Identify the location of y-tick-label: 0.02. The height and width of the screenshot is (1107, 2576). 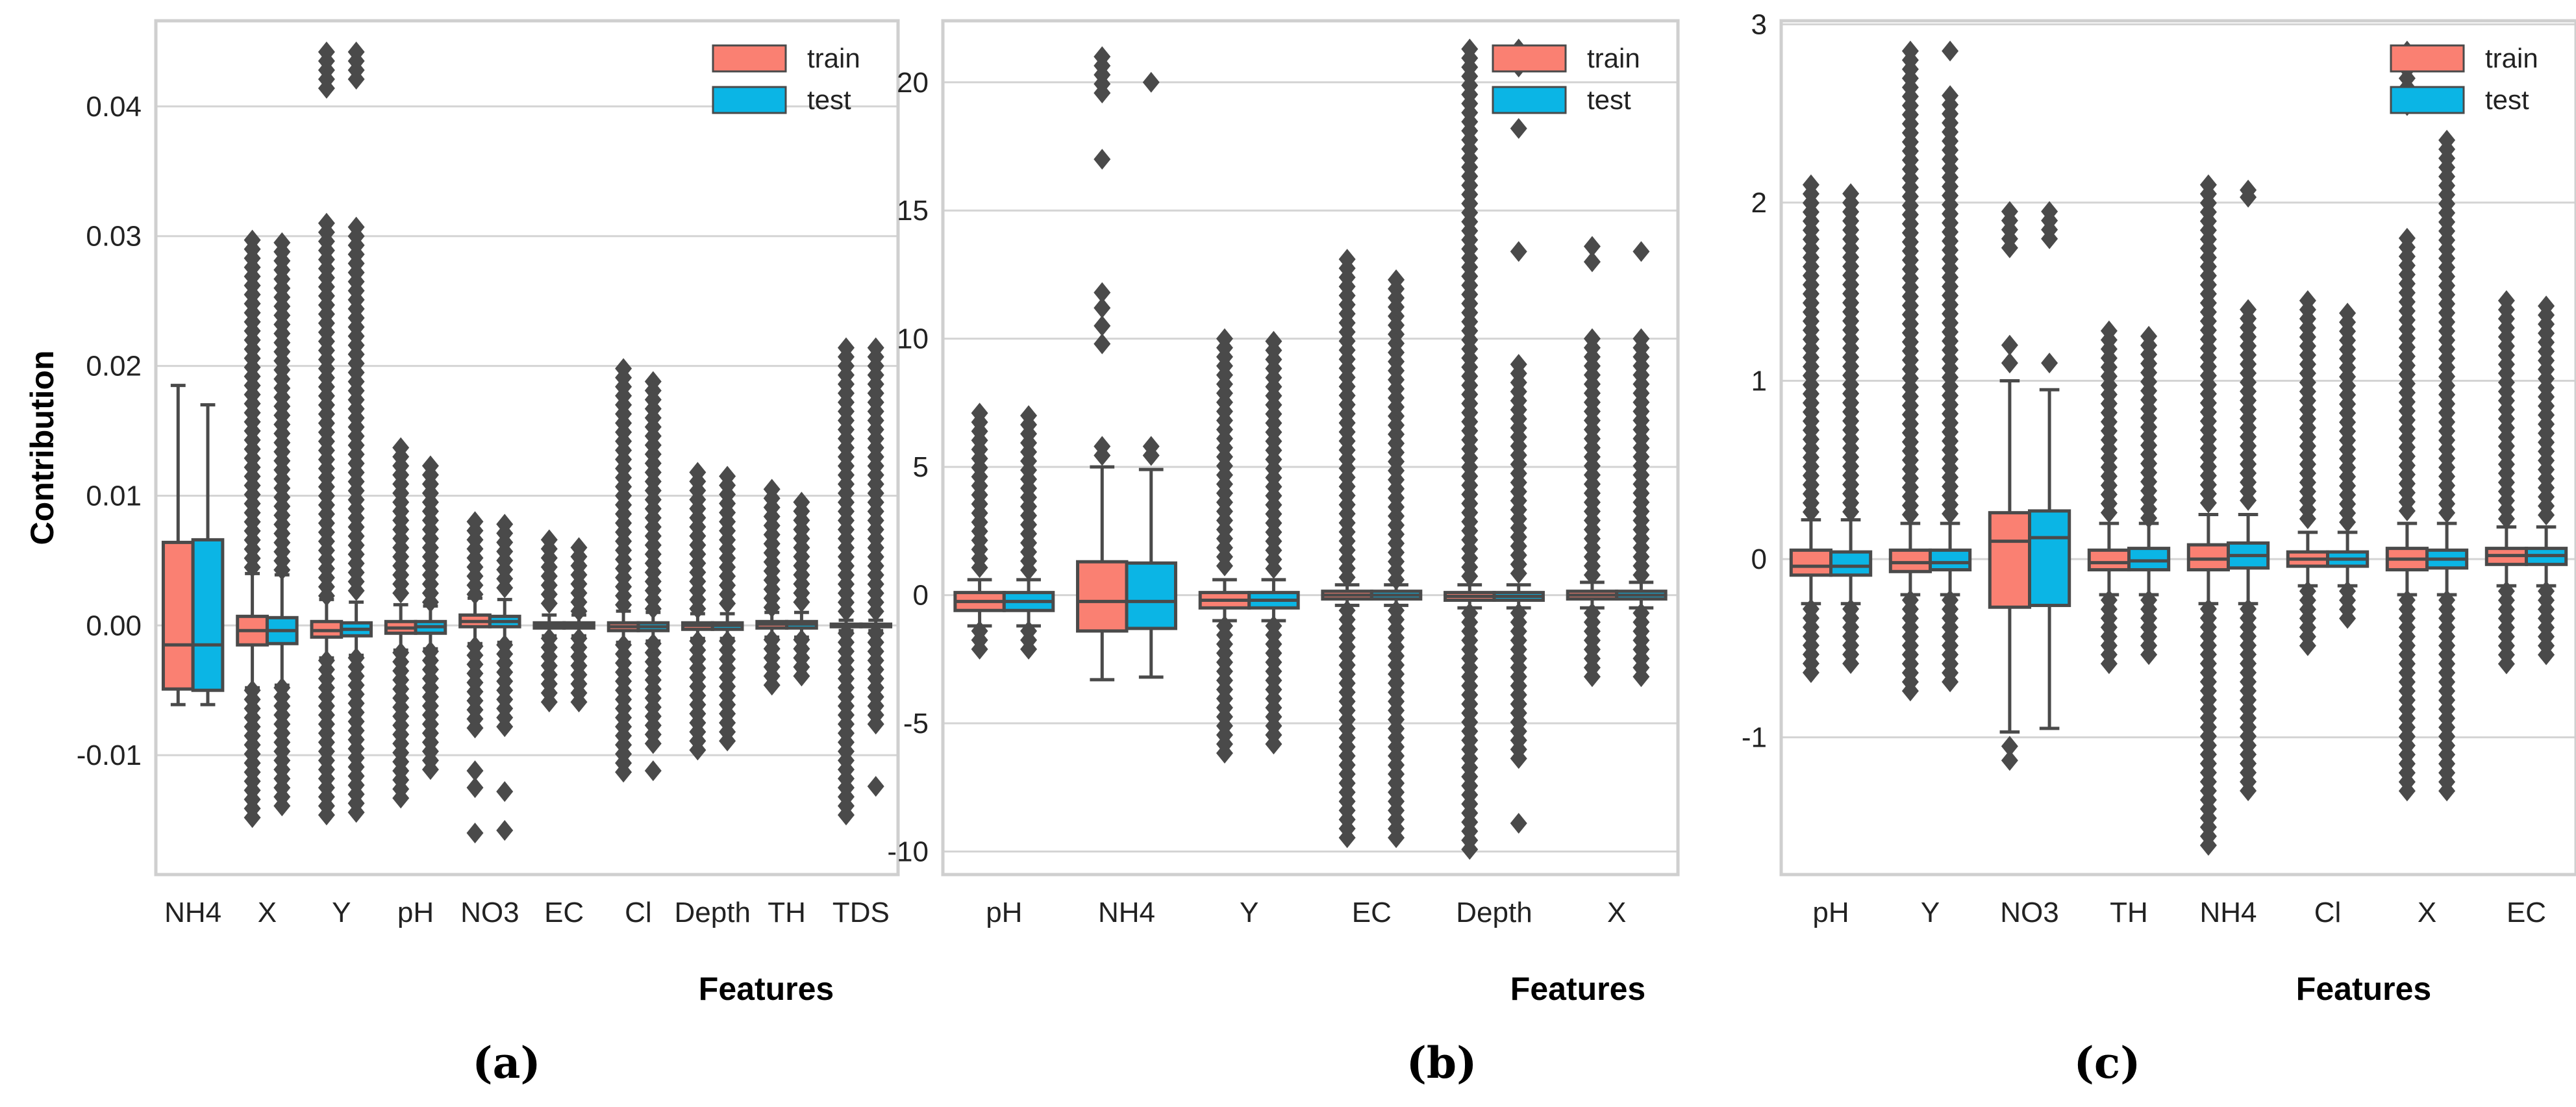
(114, 366).